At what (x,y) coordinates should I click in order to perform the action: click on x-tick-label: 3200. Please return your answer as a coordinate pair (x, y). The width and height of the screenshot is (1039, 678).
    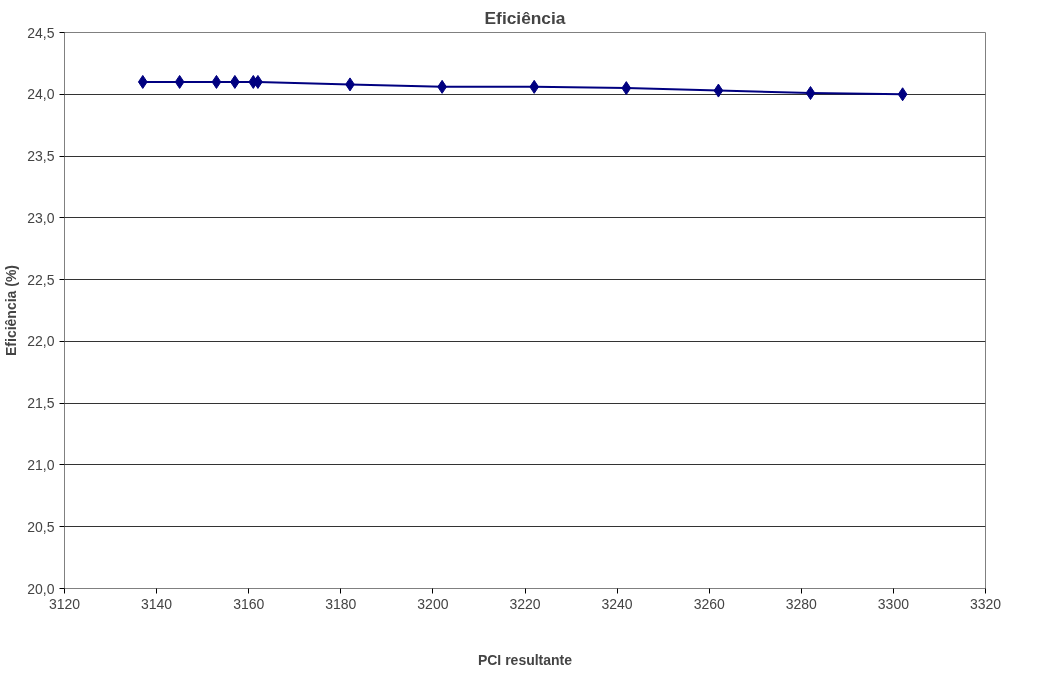
    Looking at the image, I should click on (433, 603).